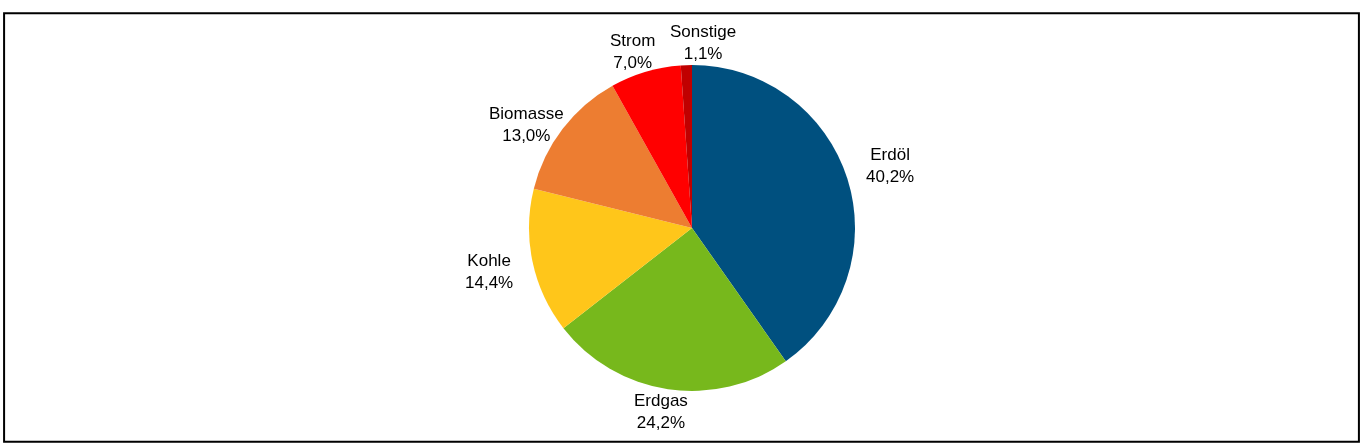 Image resolution: width=1363 pixels, height=443 pixels. What do you see at coordinates (661, 400) in the screenshot?
I see `slice-label: Erdgas` at bounding box center [661, 400].